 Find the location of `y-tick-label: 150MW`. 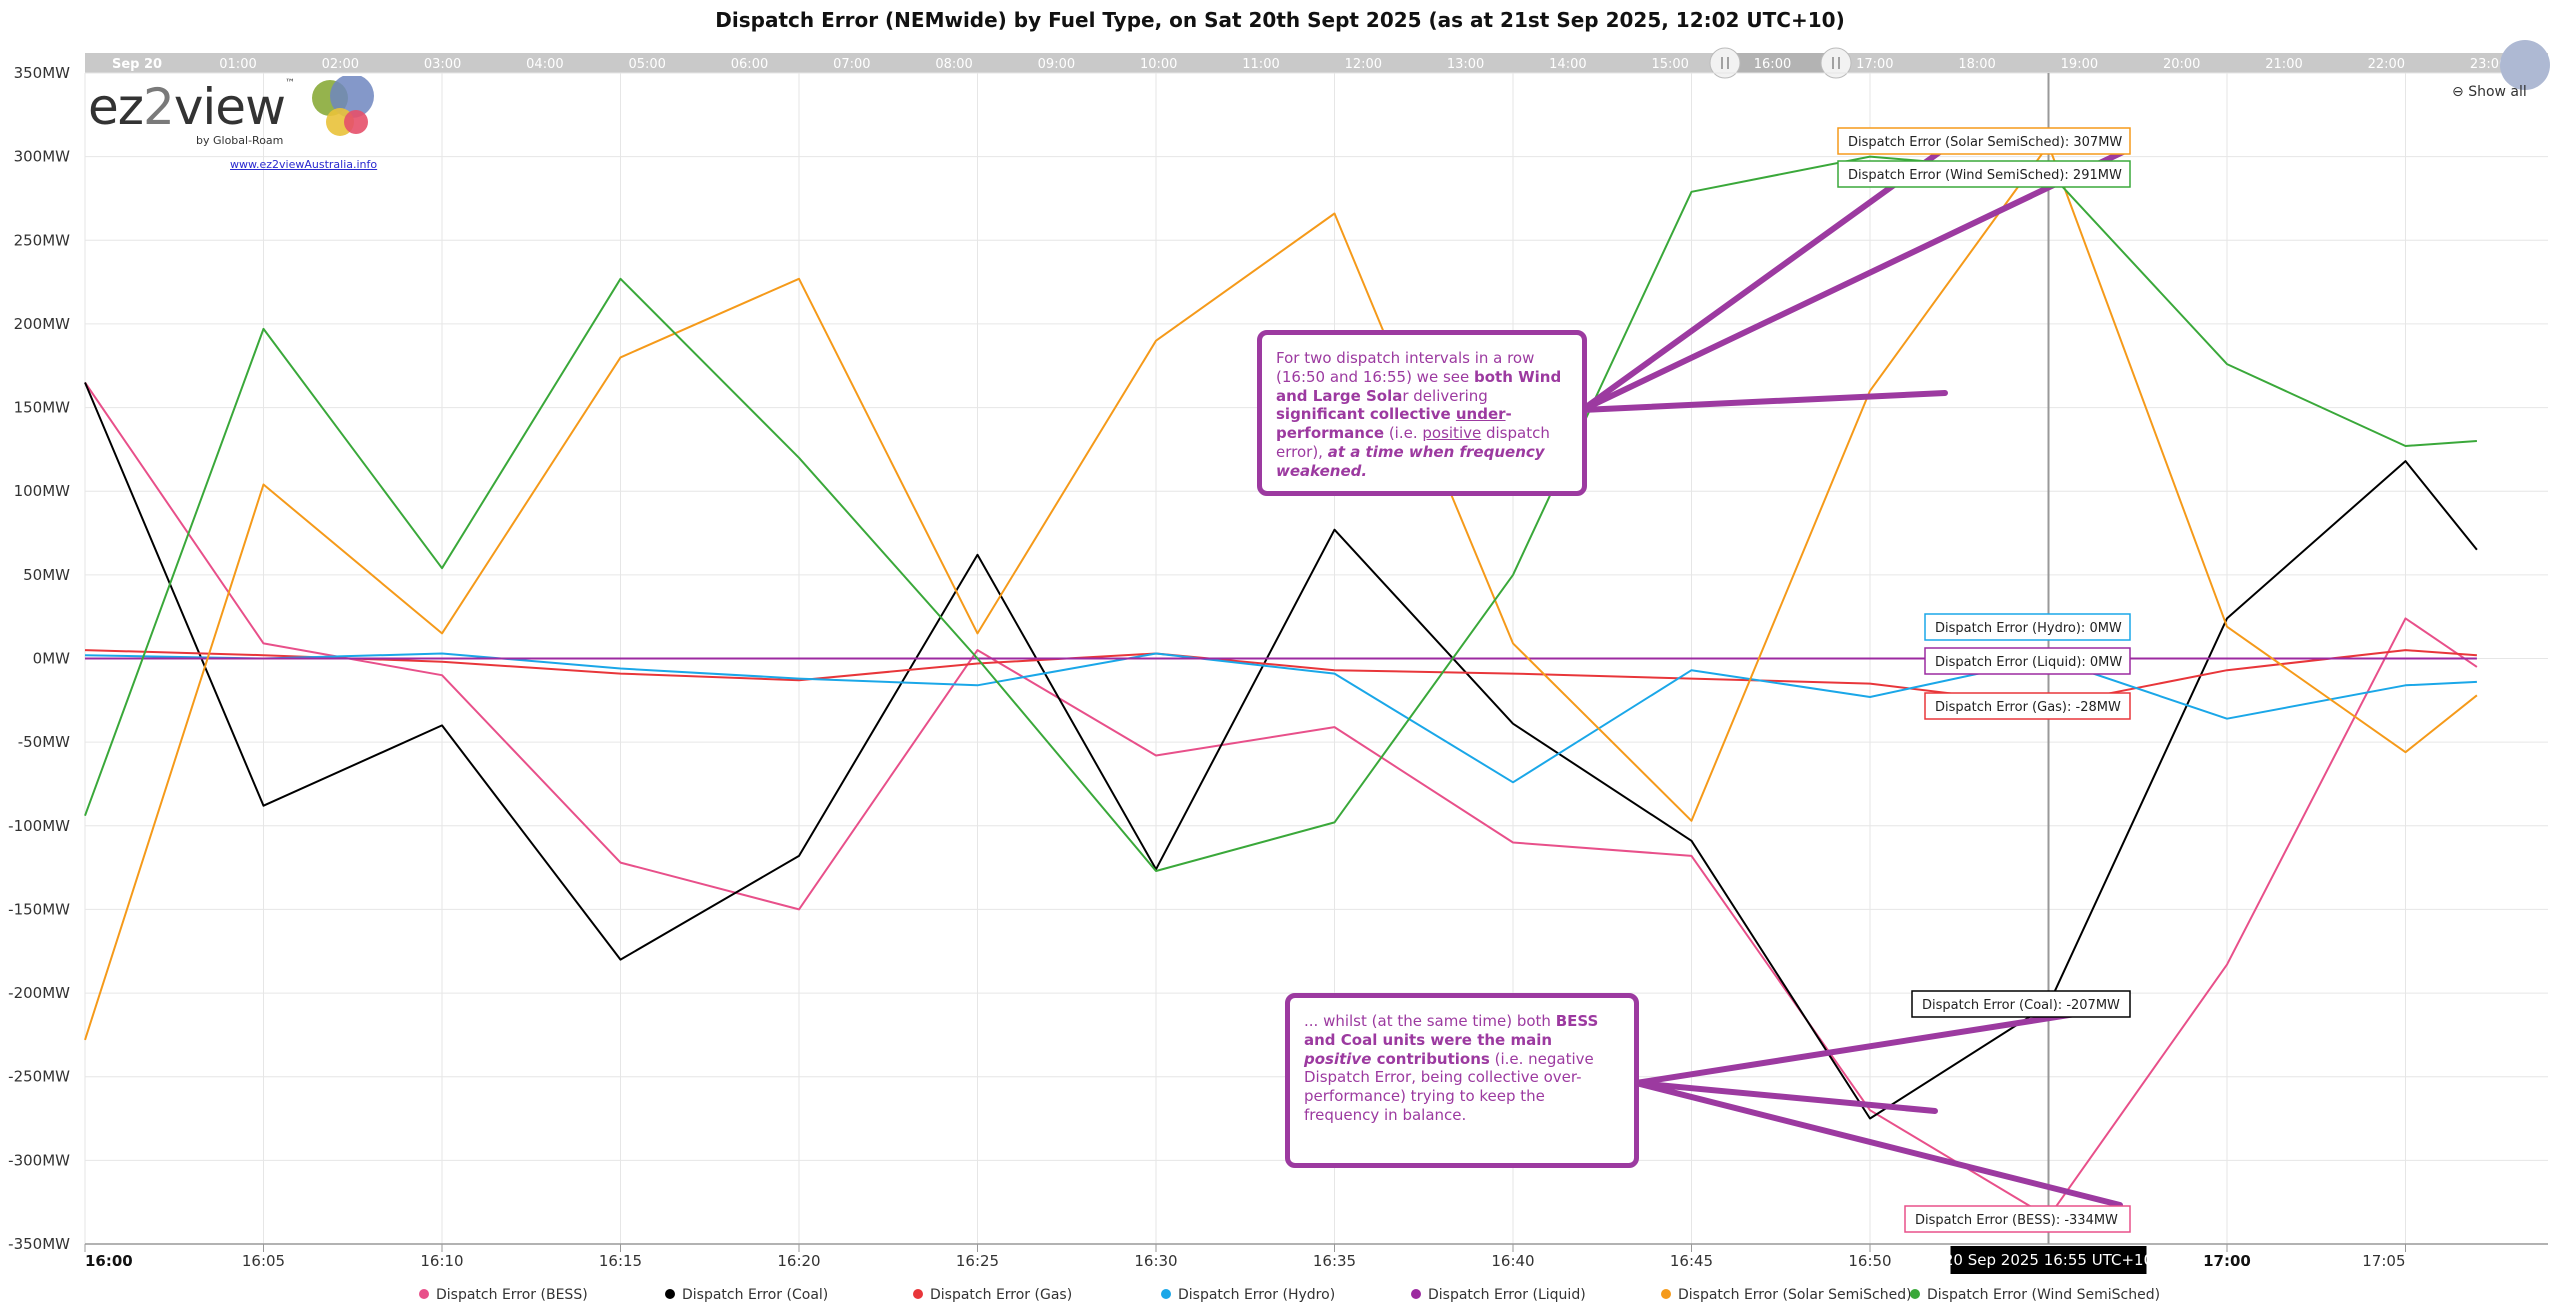

y-tick-label: 150MW is located at coordinates (42, 408).